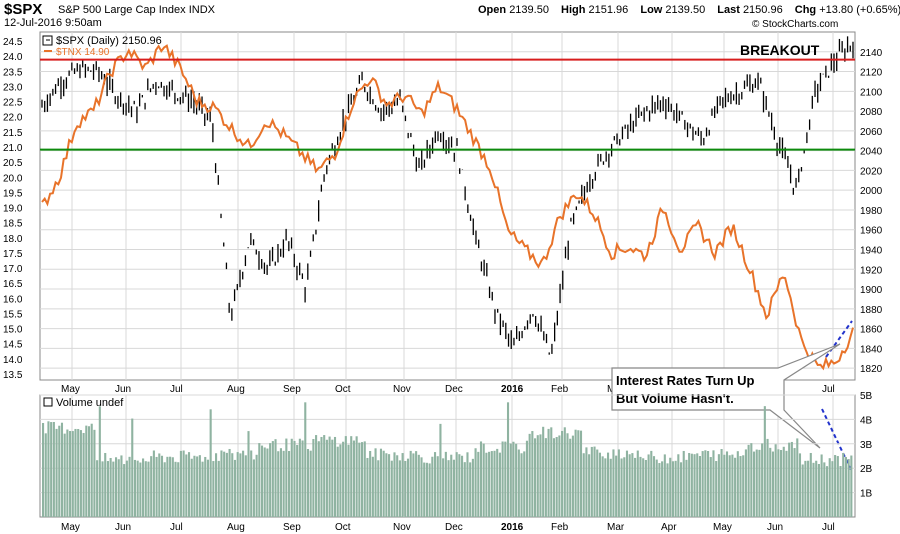 The width and height of the screenshot is (900, 534). I want to click on volume-y-tick-label: 4B, so click(866, 420).